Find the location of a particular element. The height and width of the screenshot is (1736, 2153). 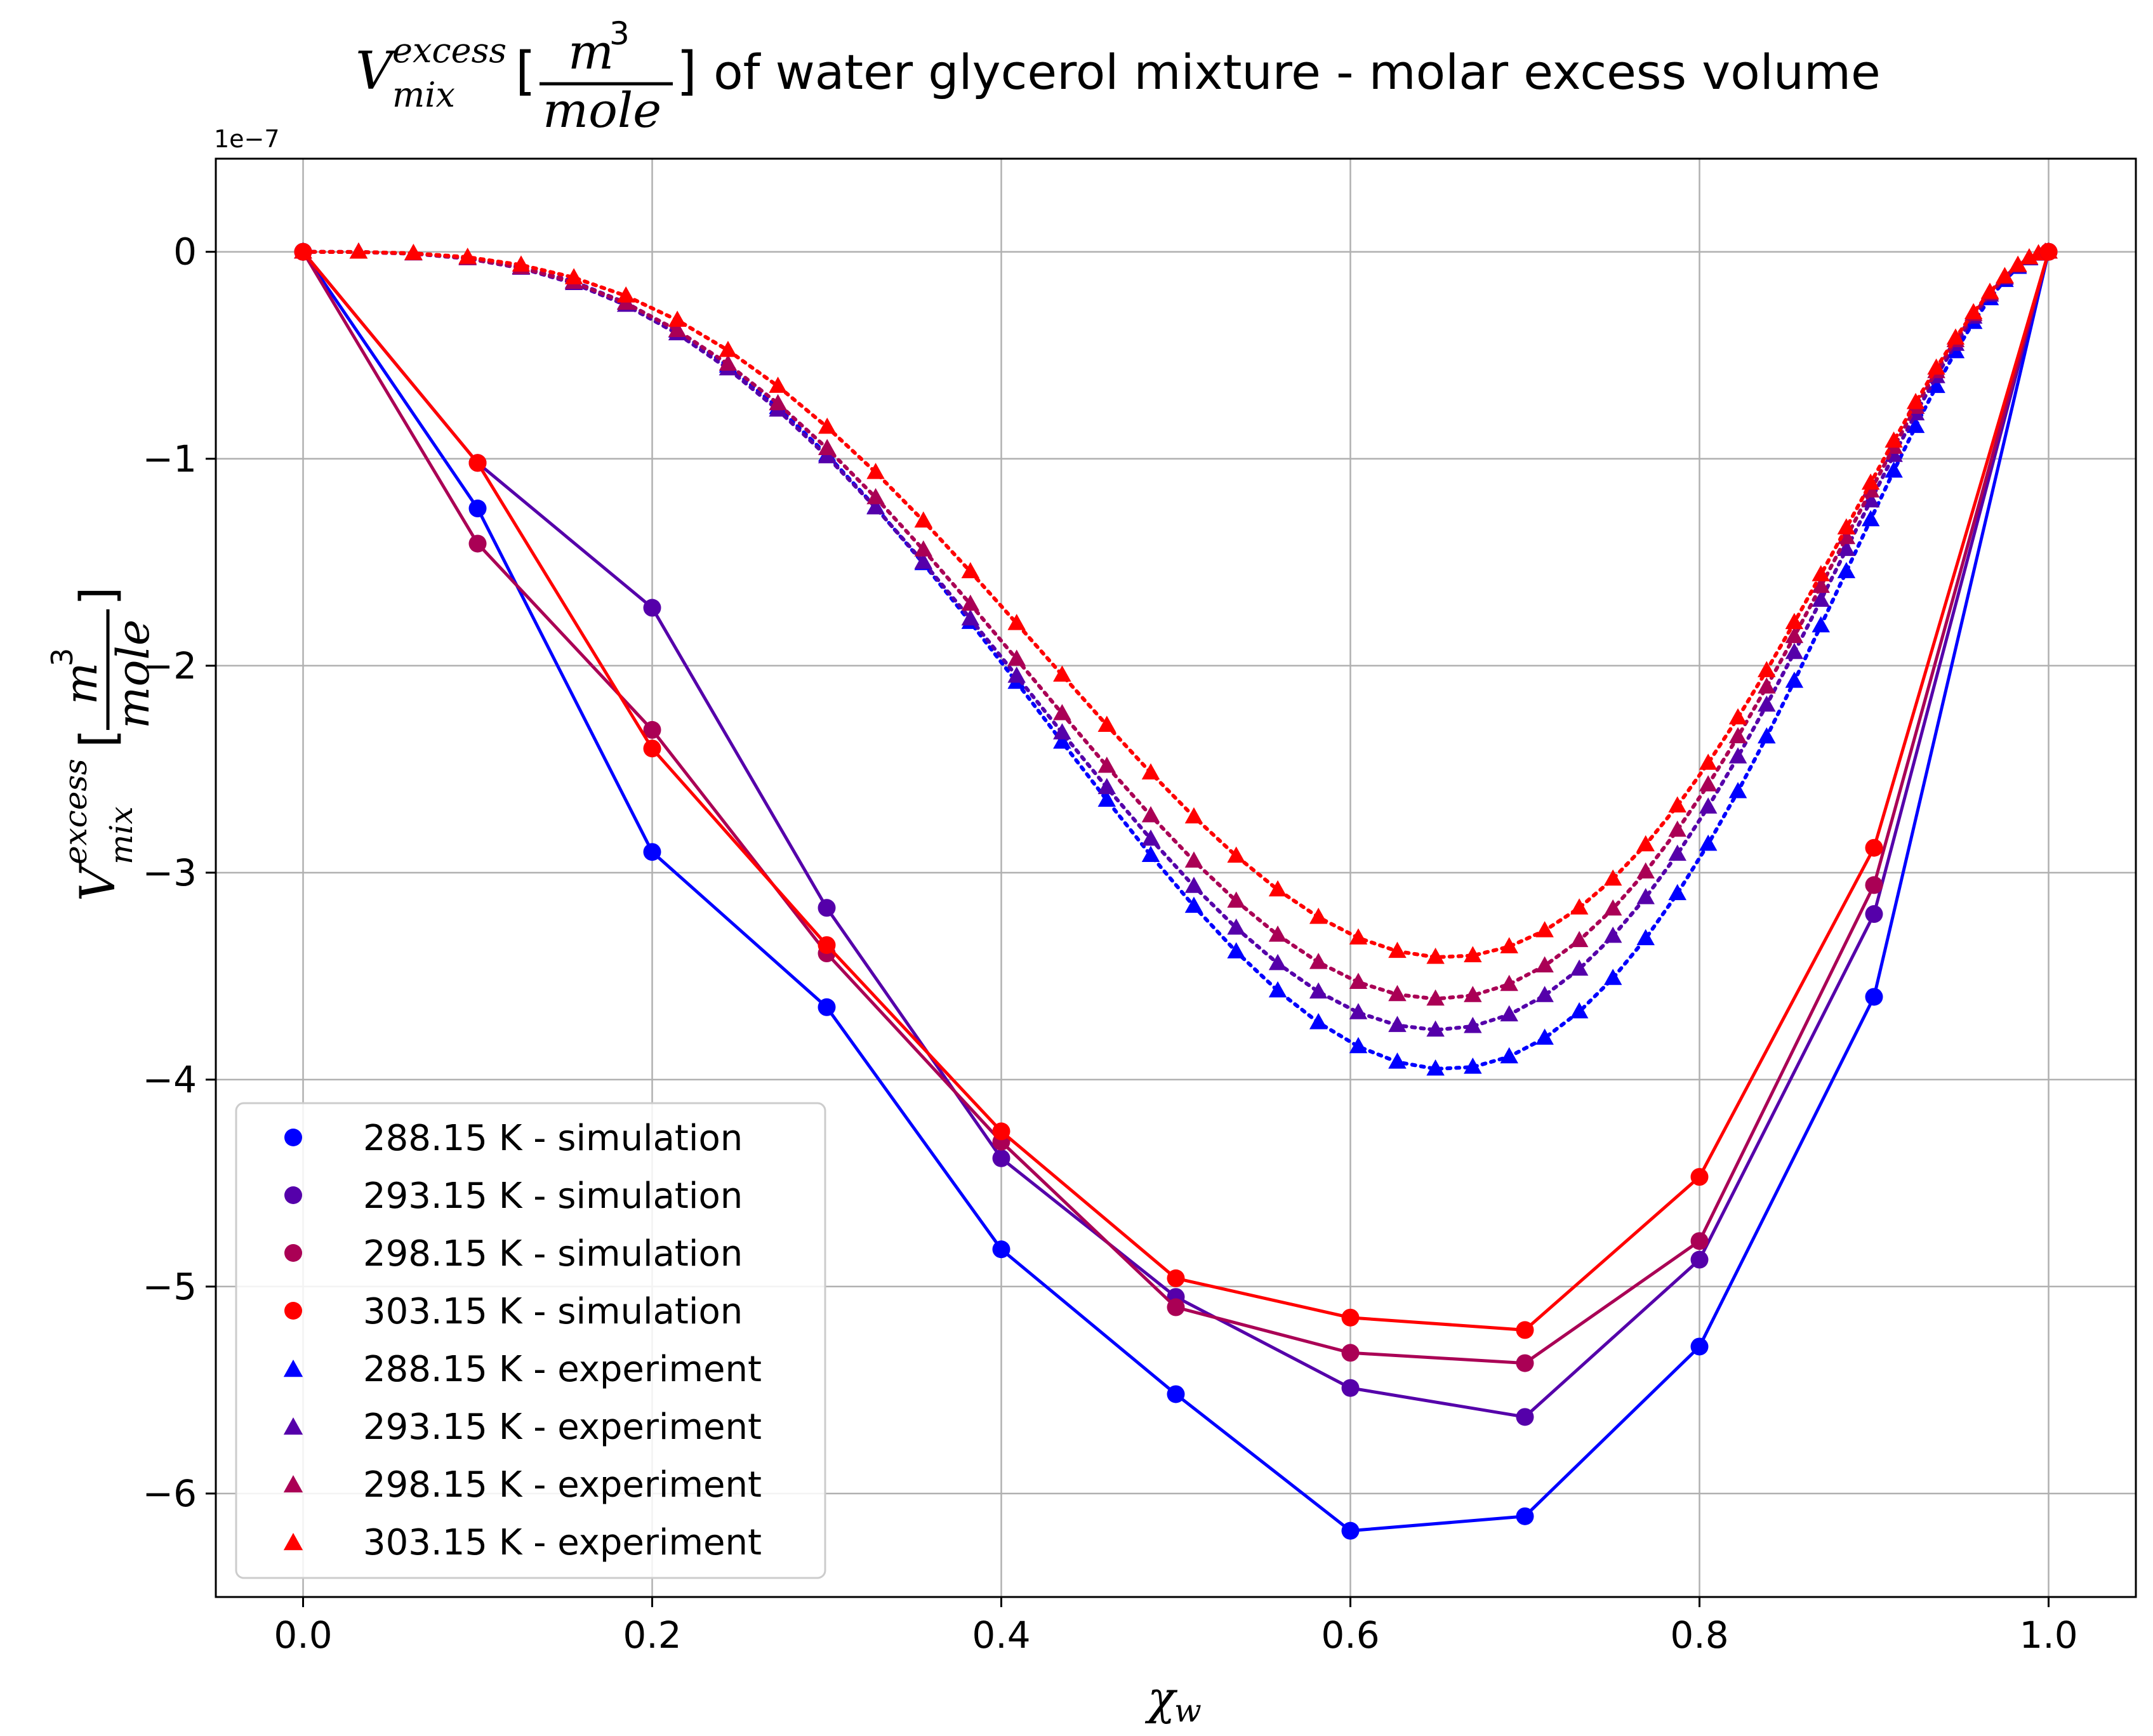

legend-label: 288.15 K - simulation is located at coordinates (553, 1138).